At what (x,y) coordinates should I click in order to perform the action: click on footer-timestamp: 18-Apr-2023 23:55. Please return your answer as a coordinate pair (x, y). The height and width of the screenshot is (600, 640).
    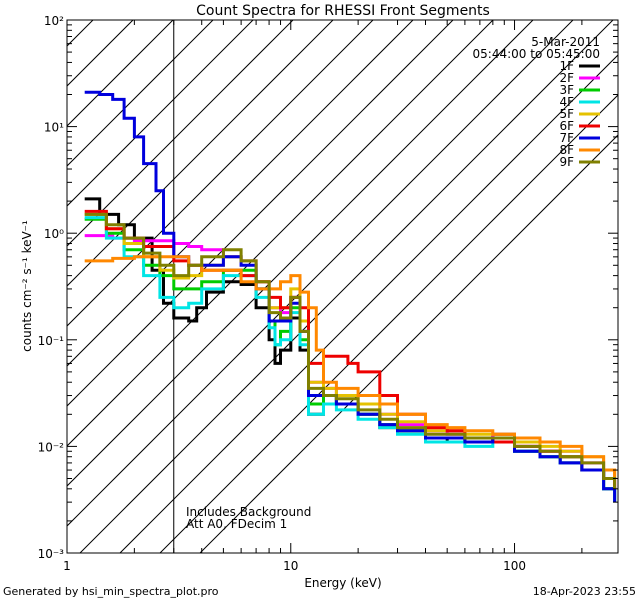
    Looking at the image, I should click on (584, 591).